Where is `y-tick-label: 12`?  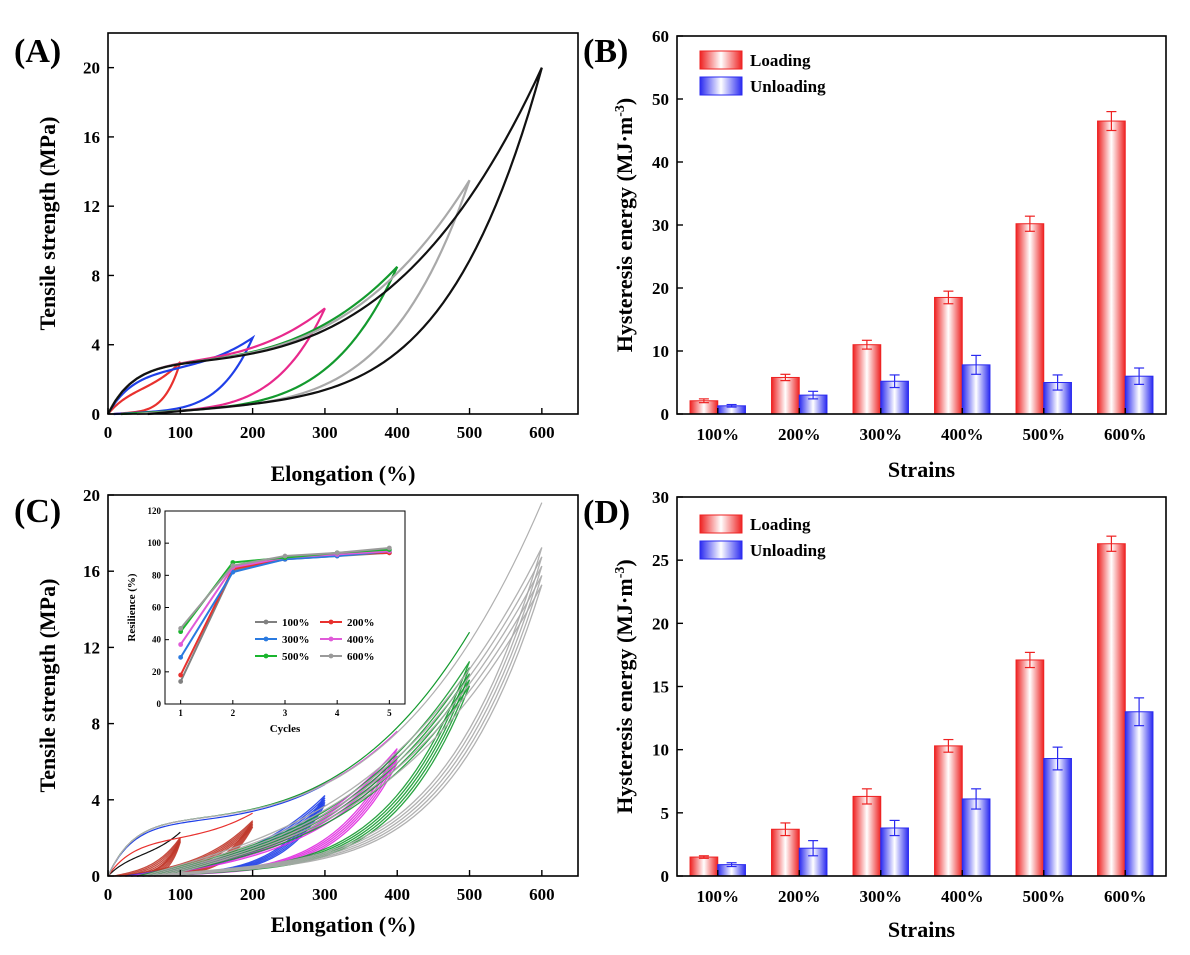 y-tick-label: 12 is located at coordinates (91, 206).